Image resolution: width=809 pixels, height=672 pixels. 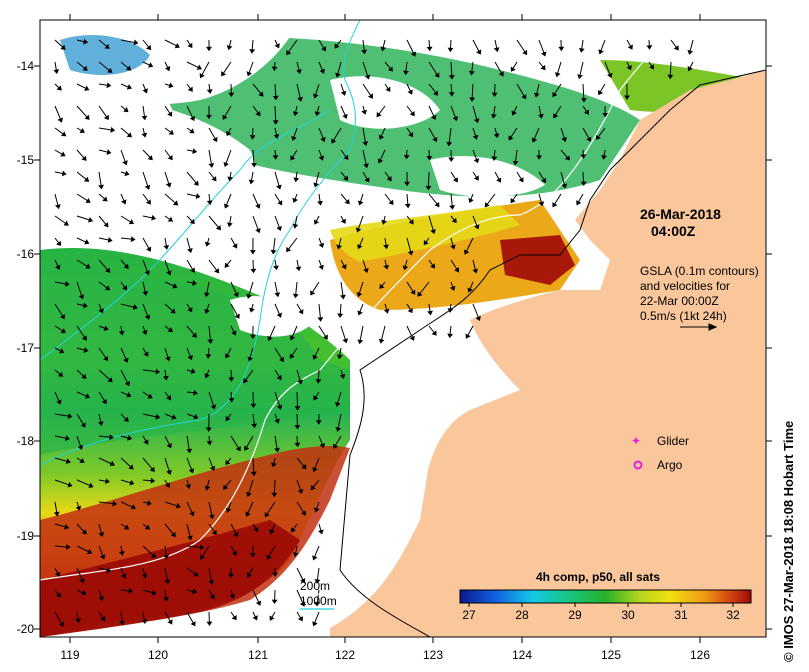 What do you see at coordinates (272, 316) in the screenshot?
I see `cloud-patch` at bounding box center [272, 316].